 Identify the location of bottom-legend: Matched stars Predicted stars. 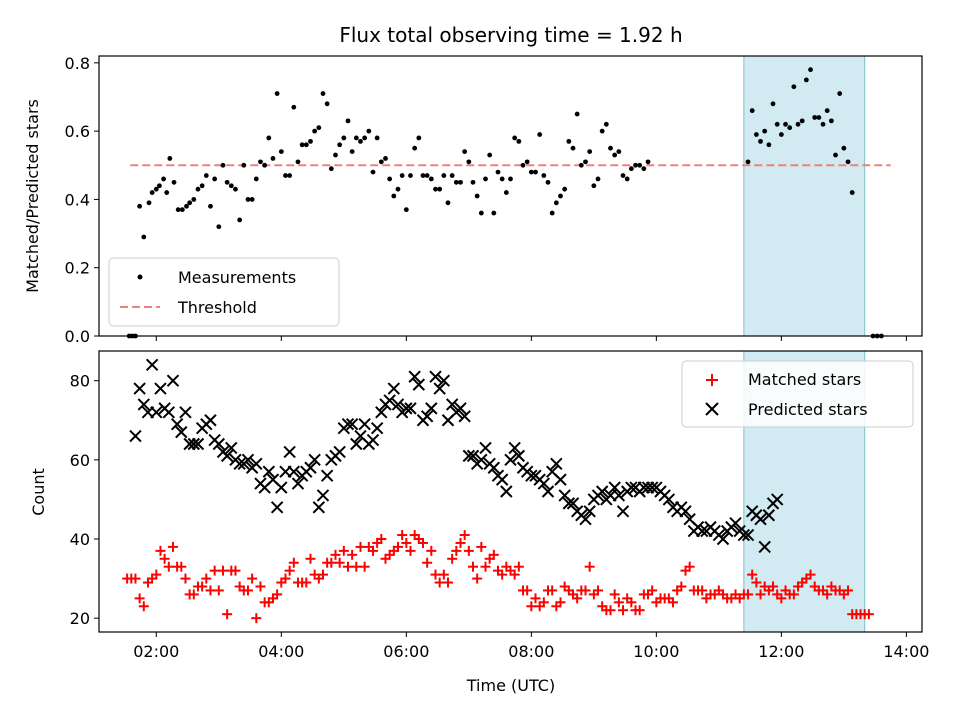
(797, 394).